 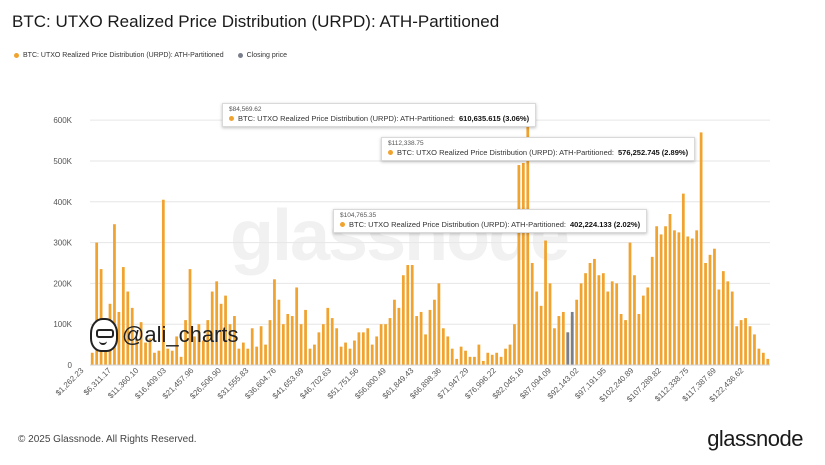 What do you see at coordinates (568, 348) in the screenshot?
I see `closing-price-bar` at bounding box center [568, 348].